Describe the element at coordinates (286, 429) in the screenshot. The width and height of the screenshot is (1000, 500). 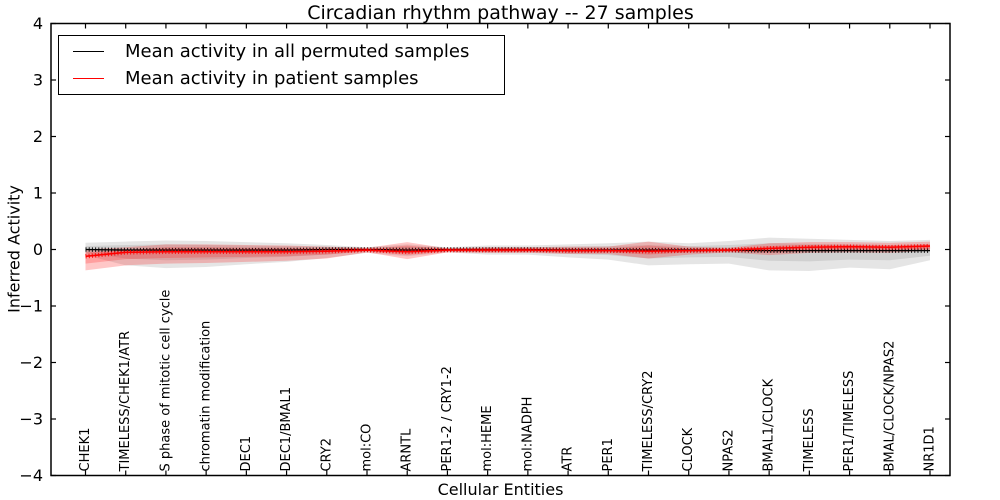
I see `x-category-label: DEC1/BMAL1` at that location.